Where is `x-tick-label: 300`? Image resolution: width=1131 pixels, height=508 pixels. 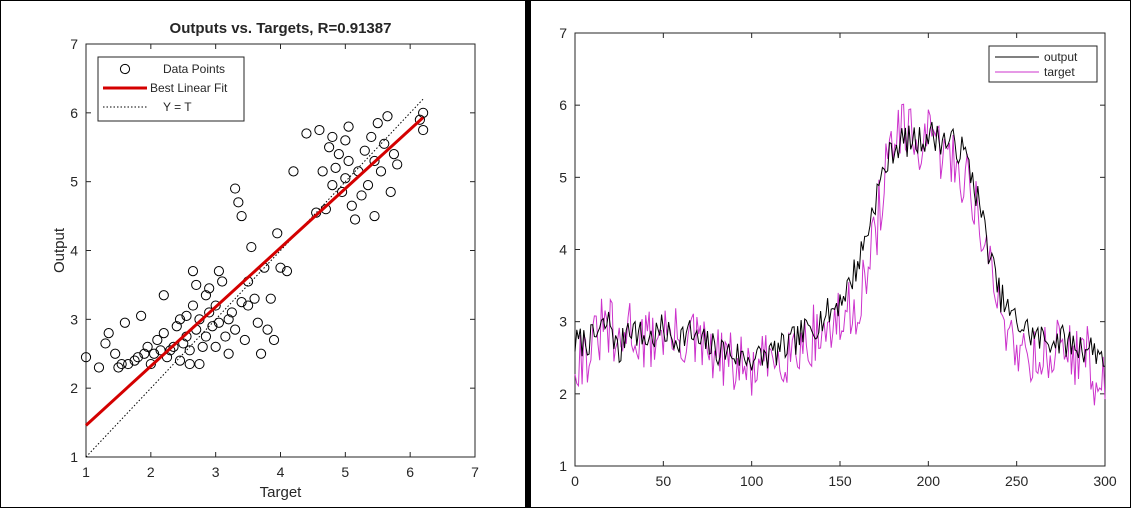 x-tick-label: 300 is located at coordinates (1105, 481).